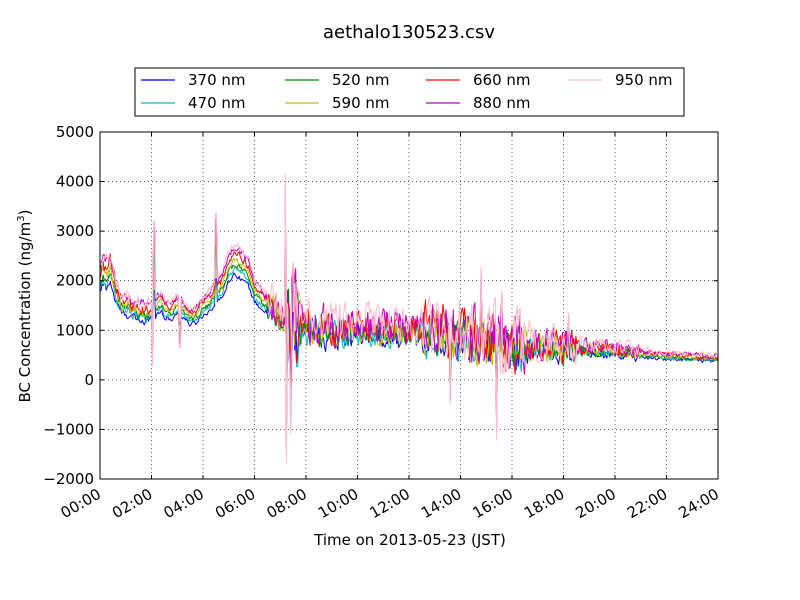 The width and height of the screenshot is (800, 600). I want to click on legend-label: 660 nm, so click(502, 80).